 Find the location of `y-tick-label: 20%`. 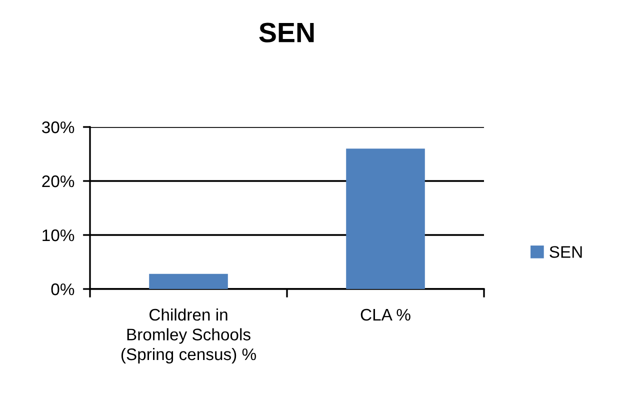

y-tick-label: 20% is located at coordinates (58, 181).